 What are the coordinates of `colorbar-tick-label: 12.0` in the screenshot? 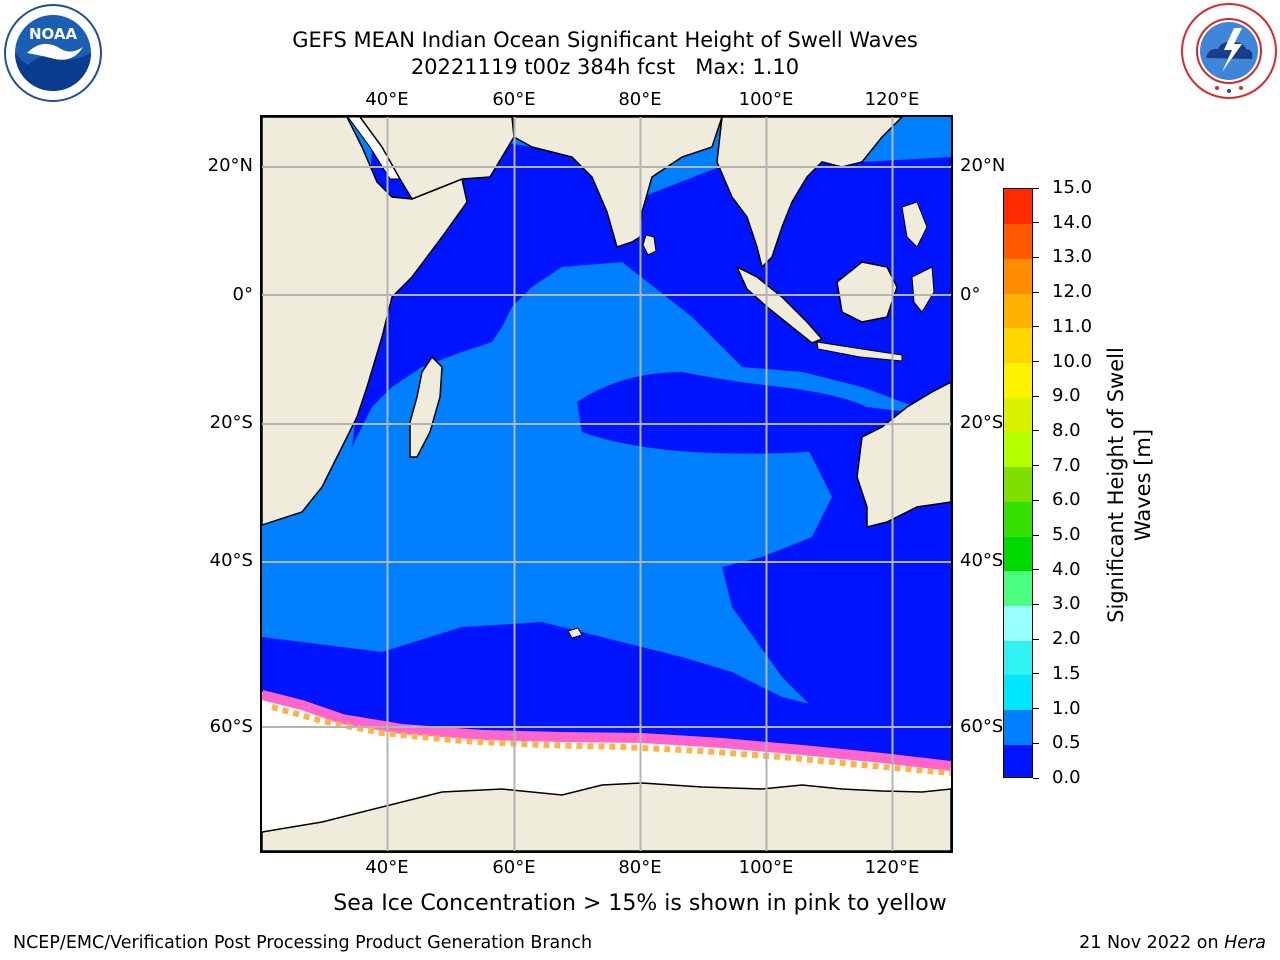 It's located at (1072, 292).